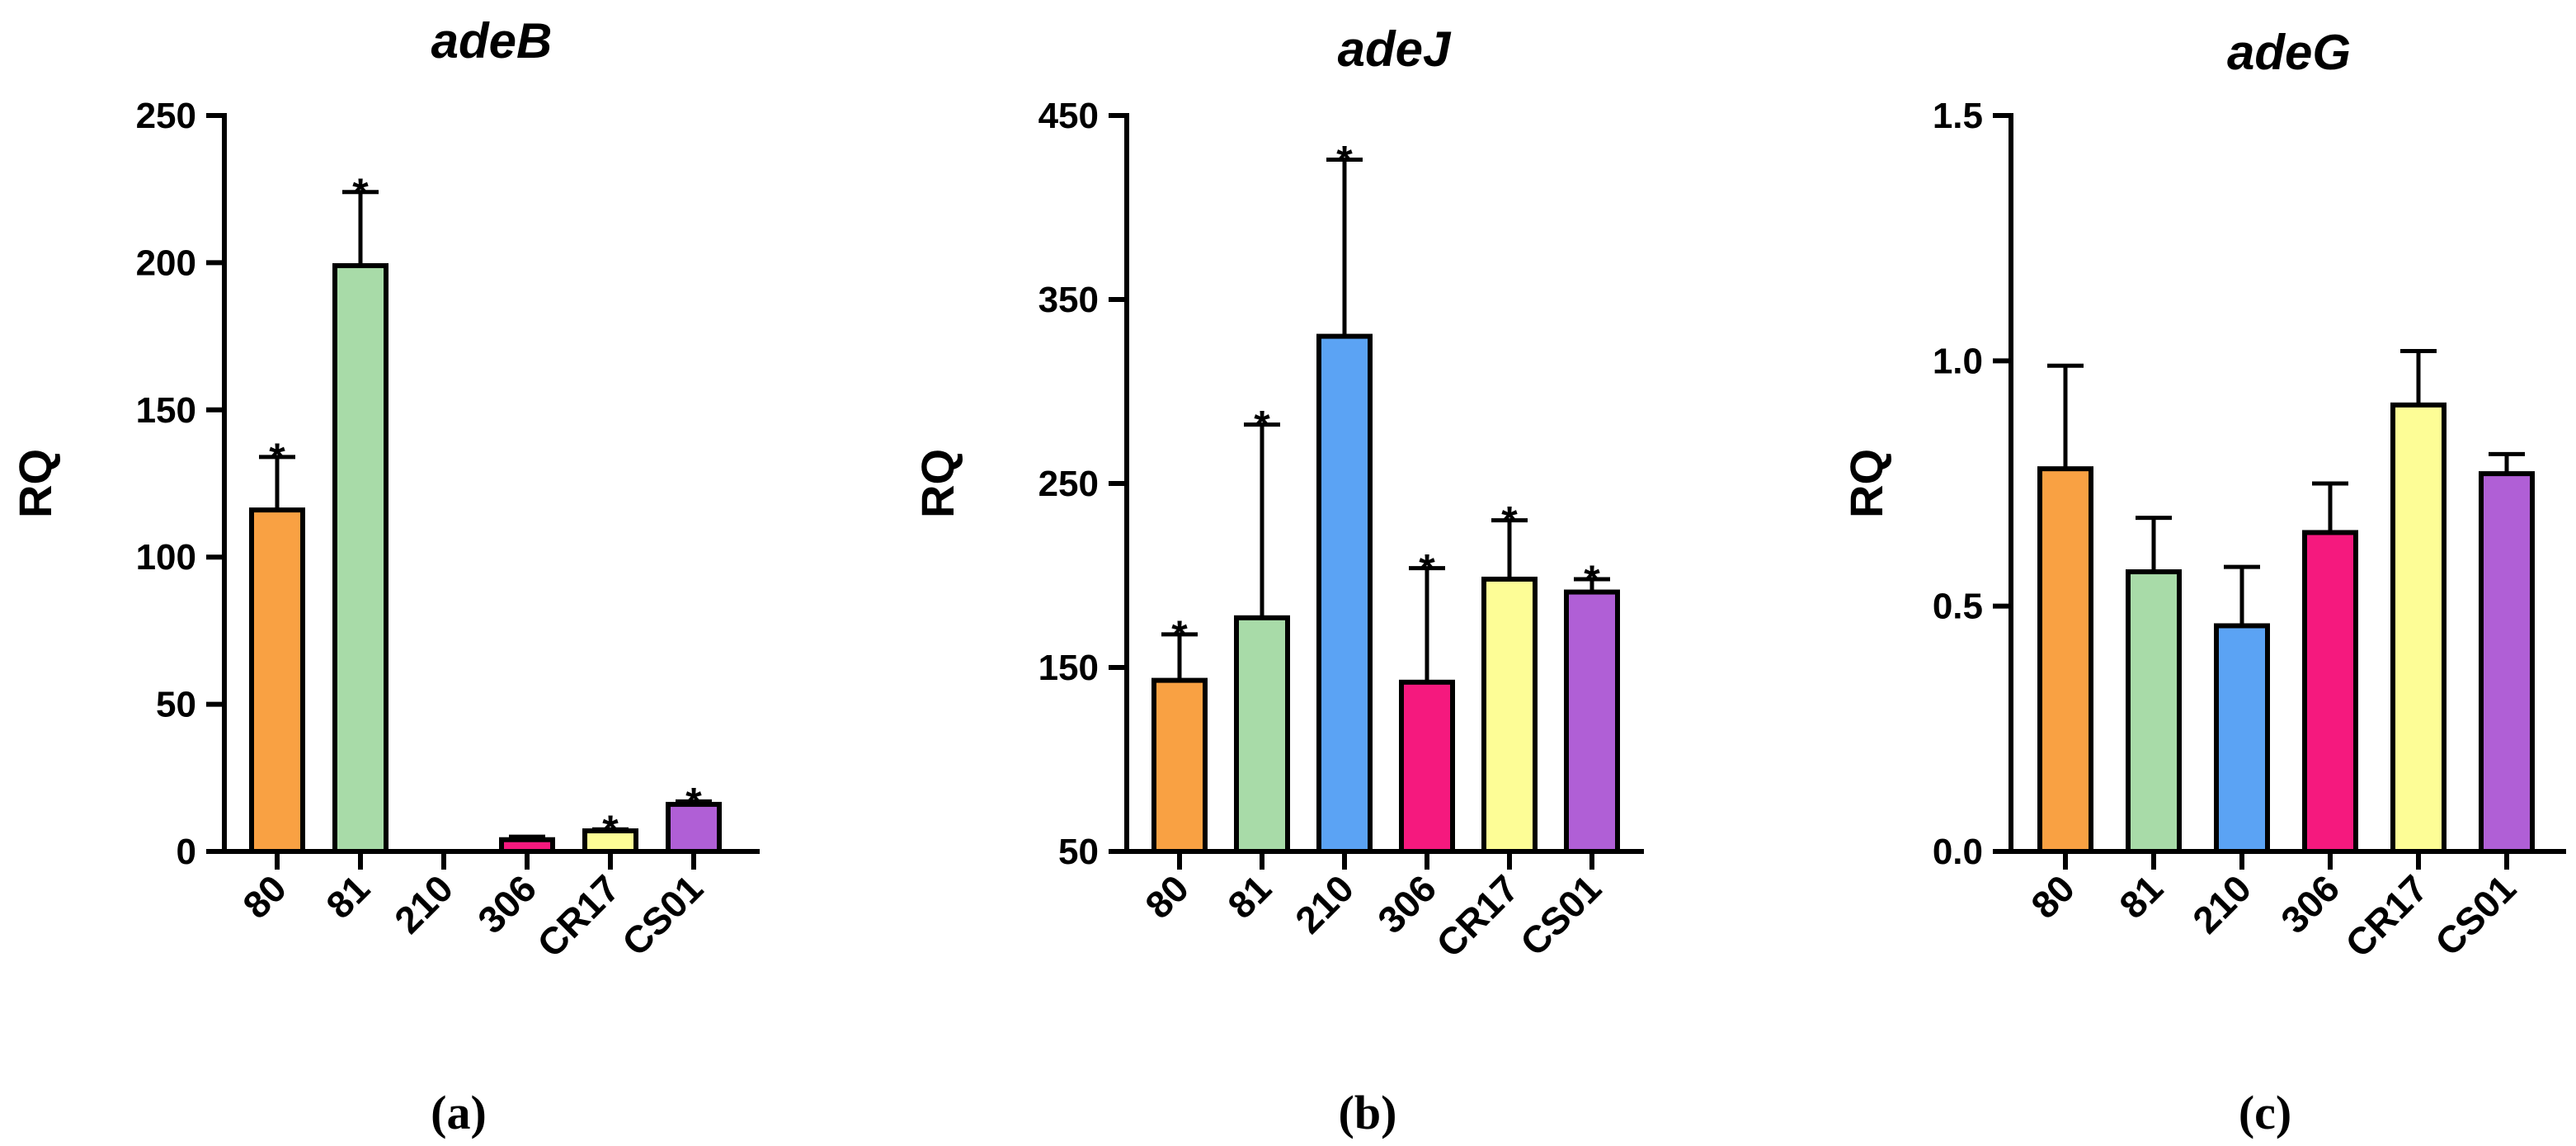  I want to click on y-tick-label: 0, so click(186, 852).